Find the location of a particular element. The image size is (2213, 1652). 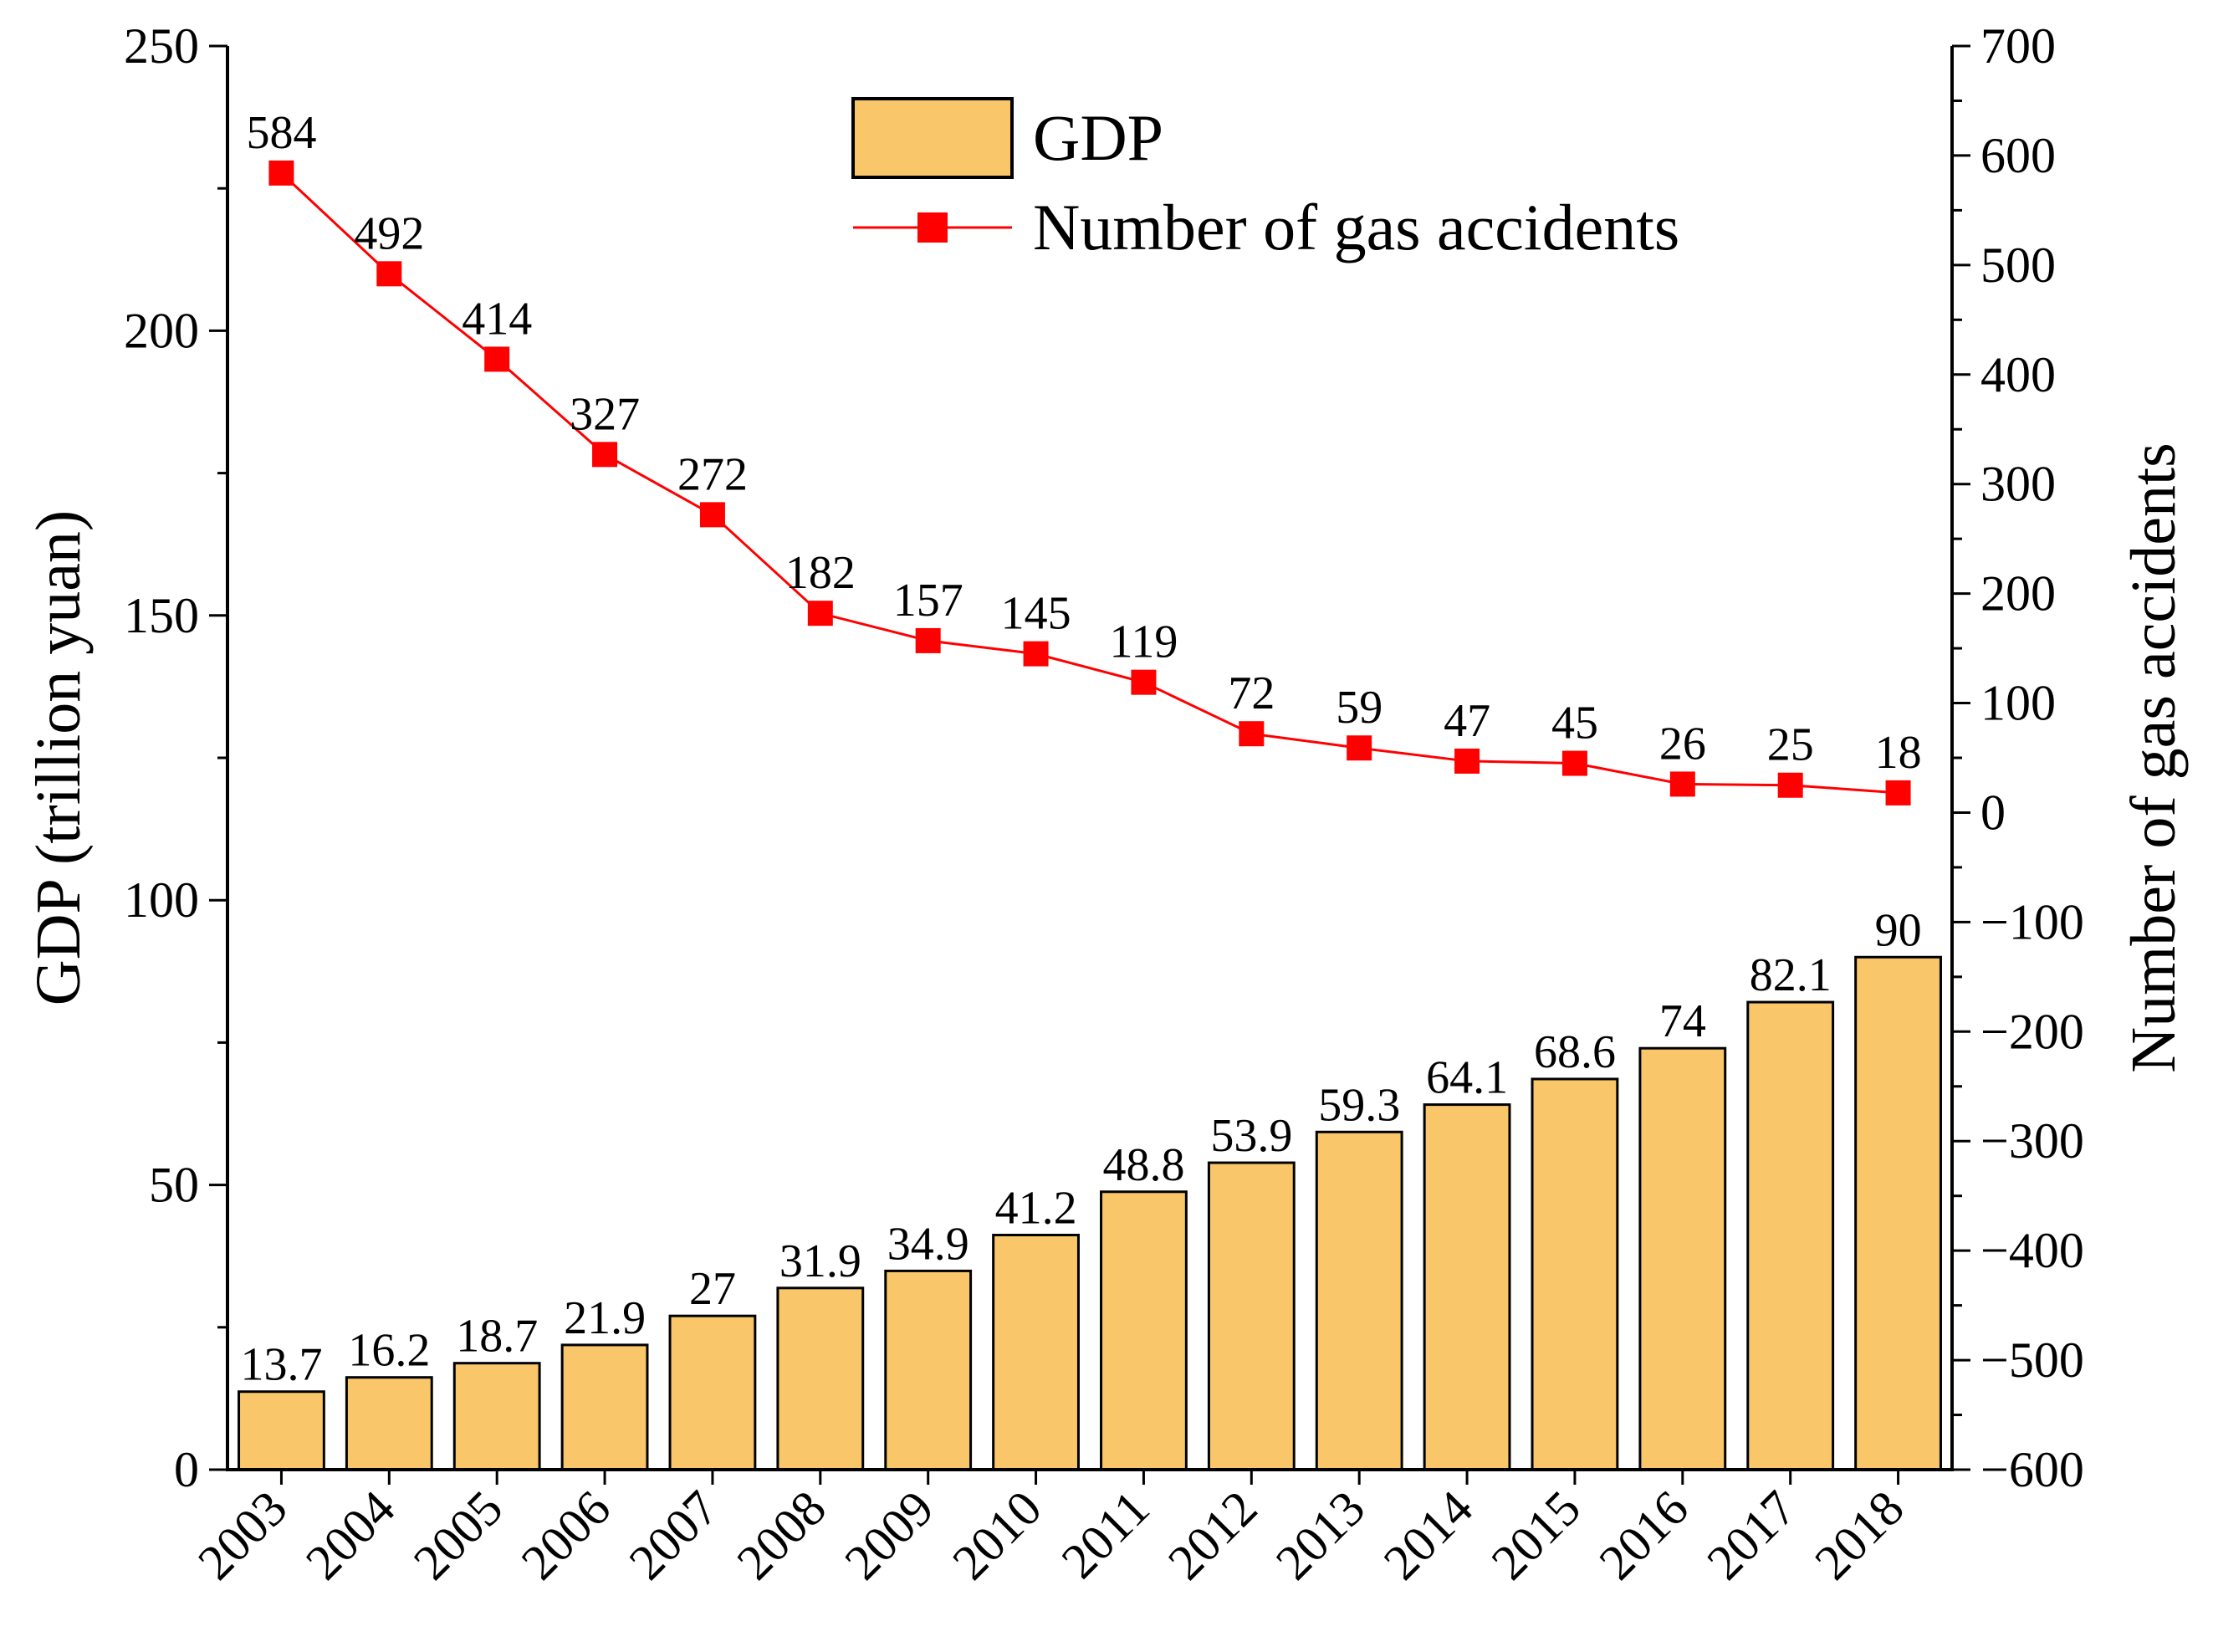

gdp-bar-2011 is located at coordinates (1144, 1330).